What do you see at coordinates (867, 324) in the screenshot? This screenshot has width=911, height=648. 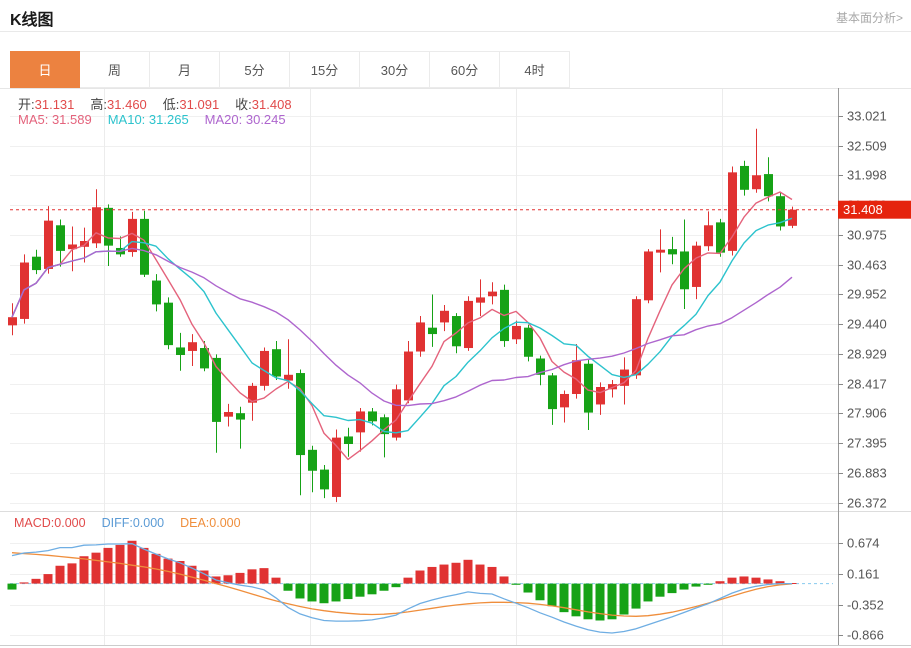 I see `y-axis-label: 29.440` at bounding box center [867, 324].